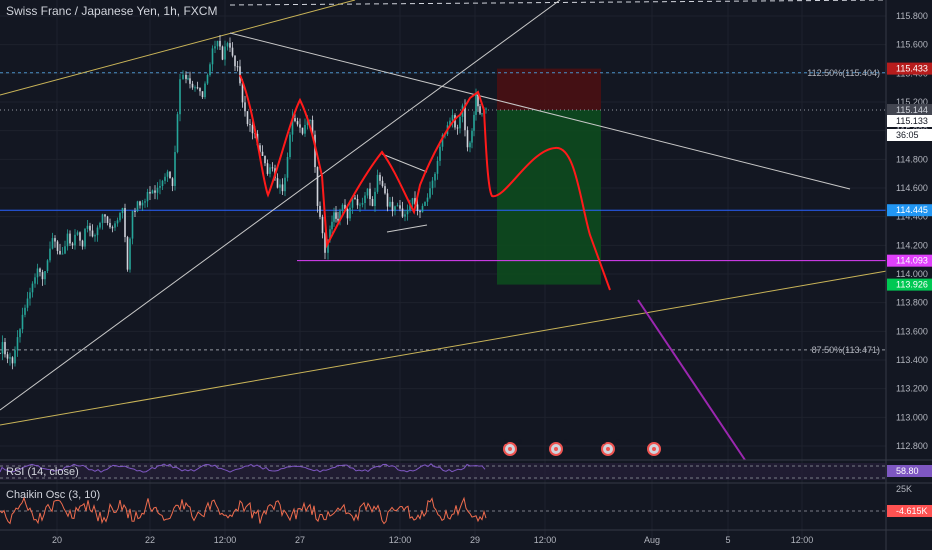 This screenshot has width=932, height=550. Describe the element at coordinates (912, 389) in the screenshot. I see `price-tick-label: 113.200` at that location.